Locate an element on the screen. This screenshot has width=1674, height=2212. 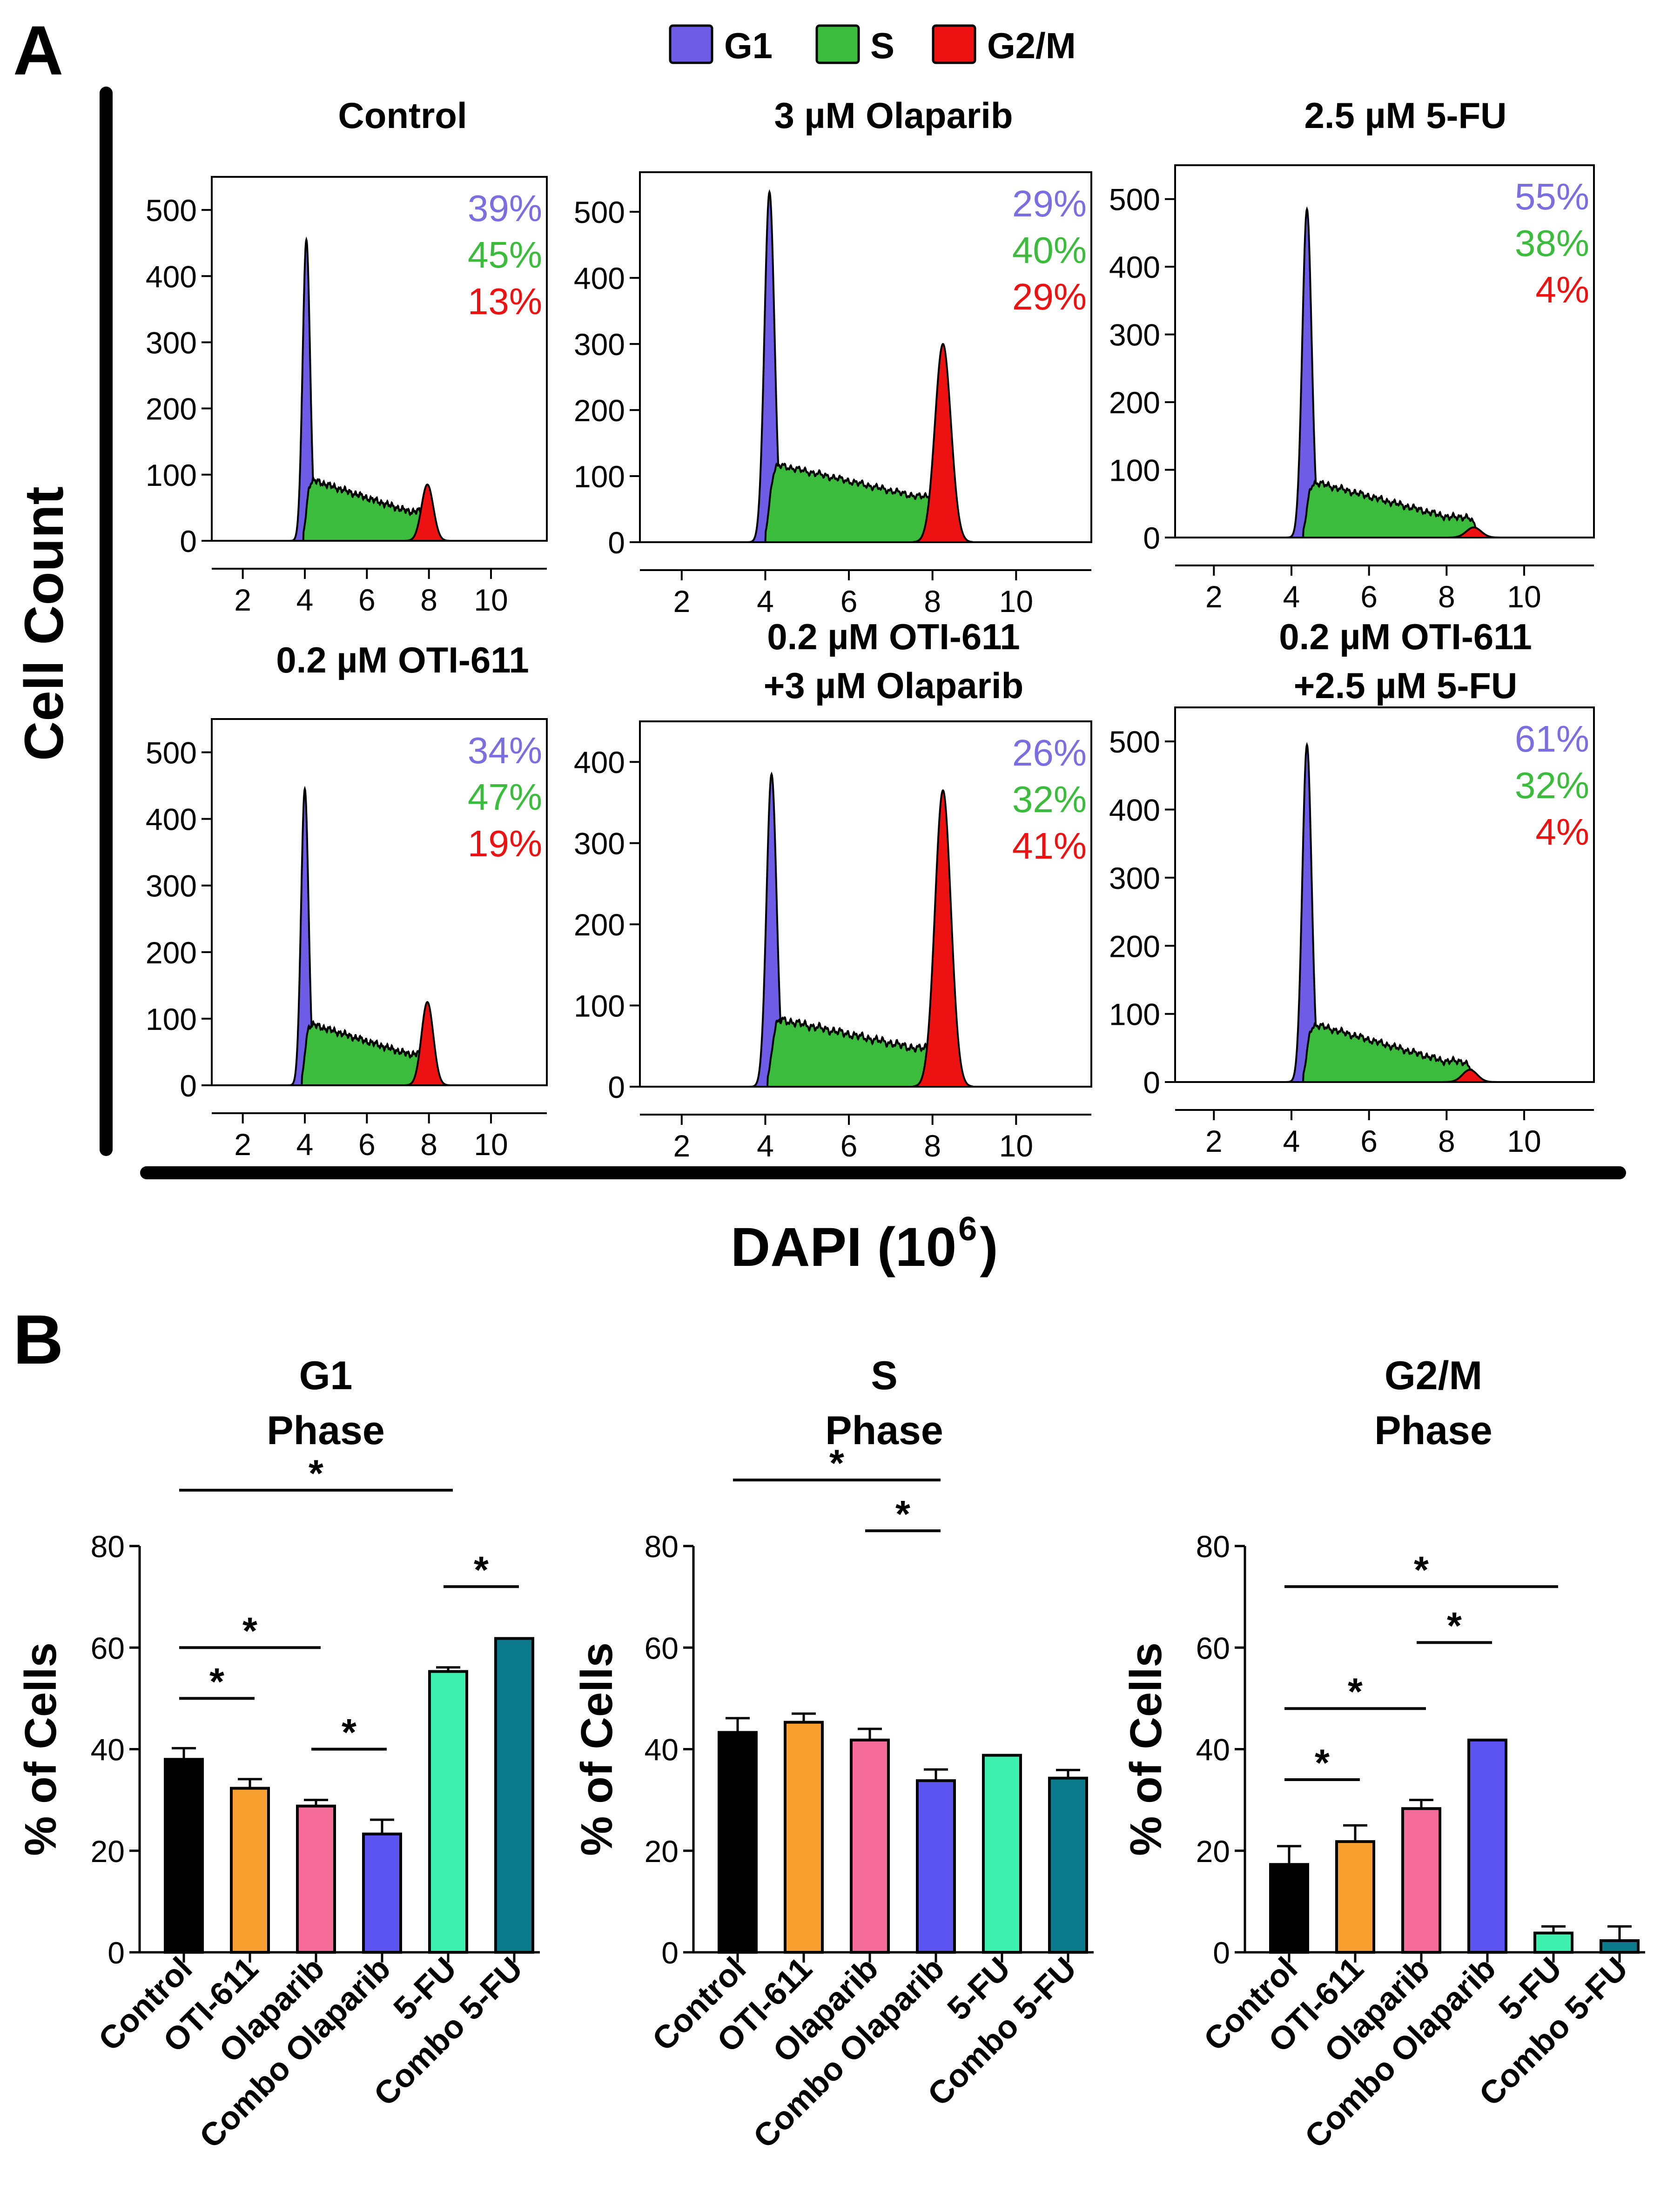
bar-chart-title: S is located at coordinates (884, 1375).